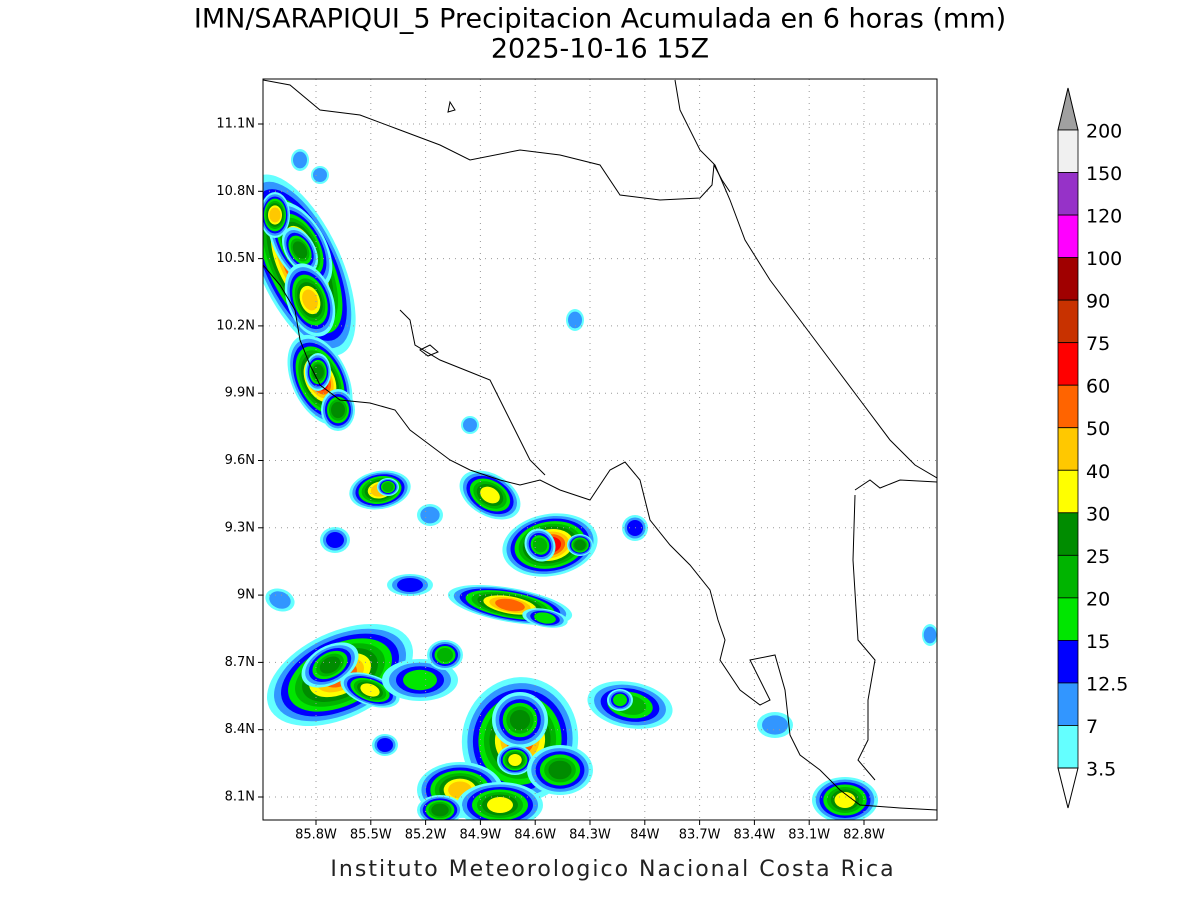 The height and width of the screenshot is (904, 1200). Describe the element at coordinates (240, 527) in the screenshot. I see `lat-label: 9.3N` at that location.